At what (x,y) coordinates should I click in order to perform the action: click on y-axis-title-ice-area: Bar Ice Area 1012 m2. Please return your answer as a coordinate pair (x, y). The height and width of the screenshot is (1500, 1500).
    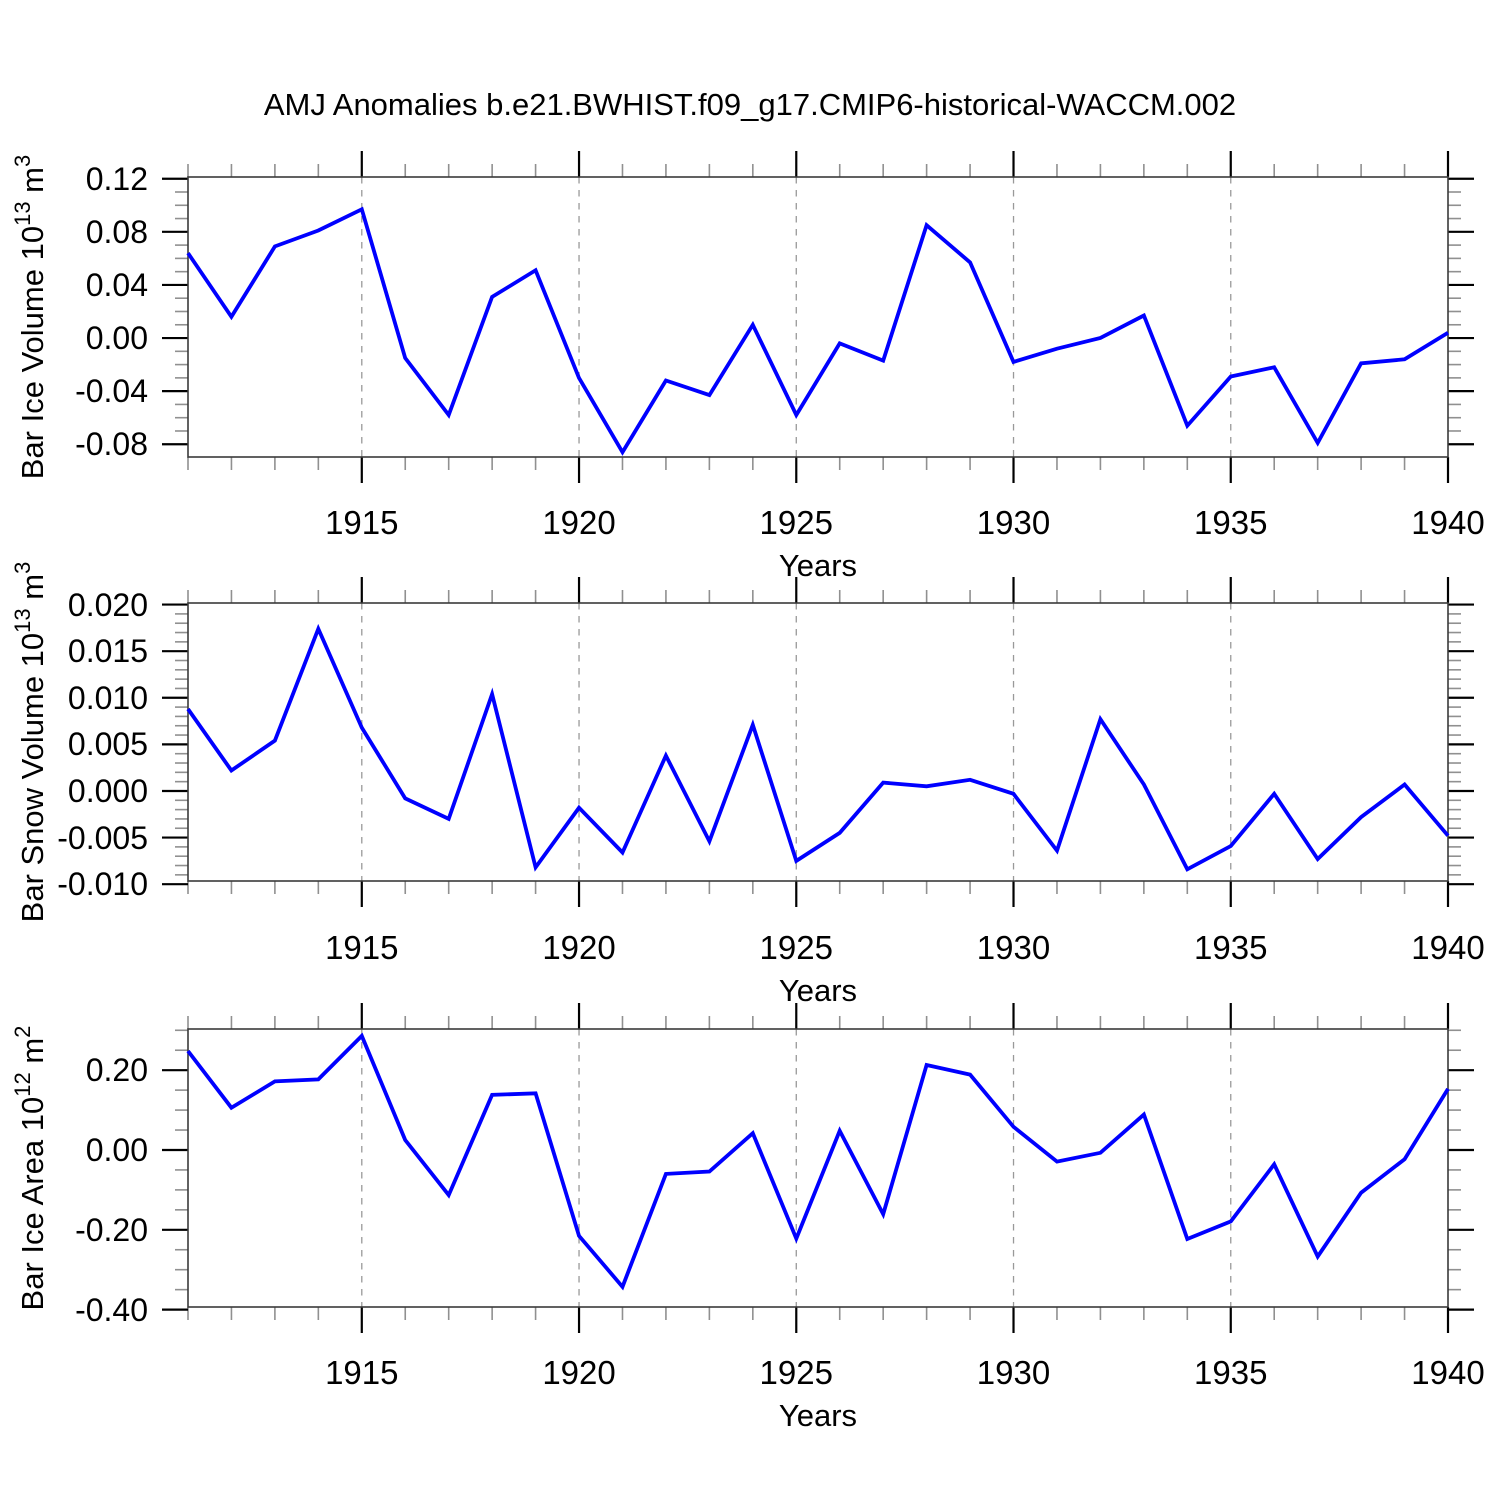
    Looking at the image, I should click on (30, 1168).